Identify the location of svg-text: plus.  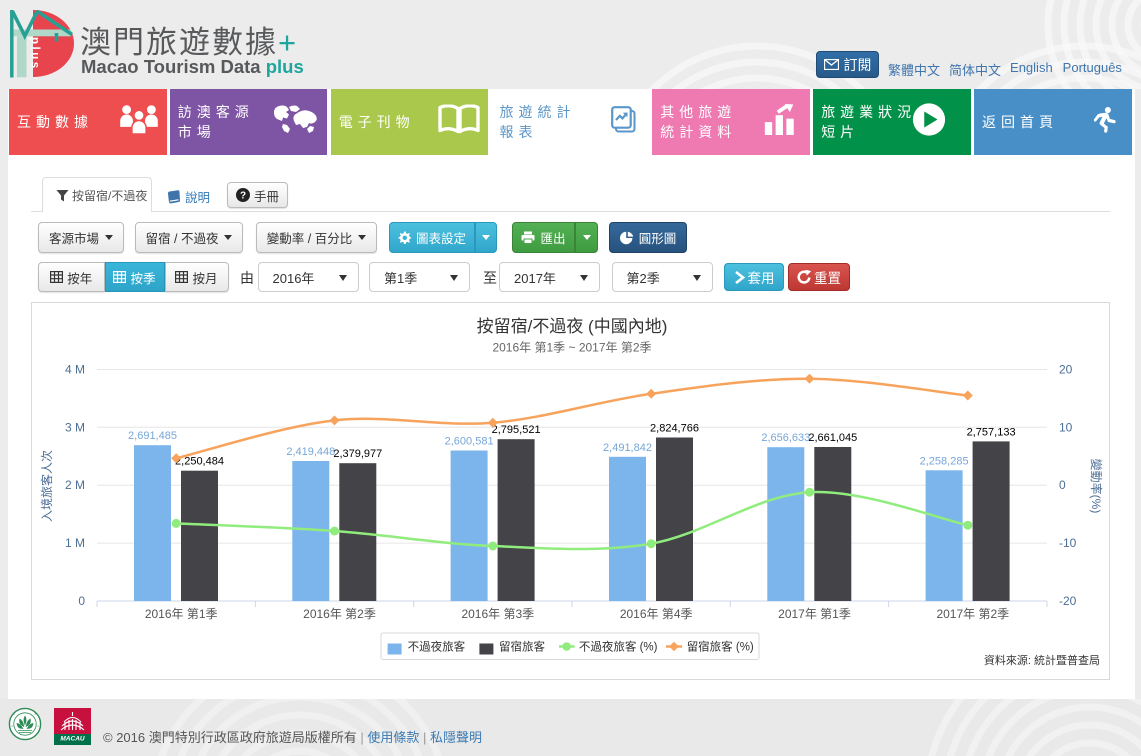
(35, 54).